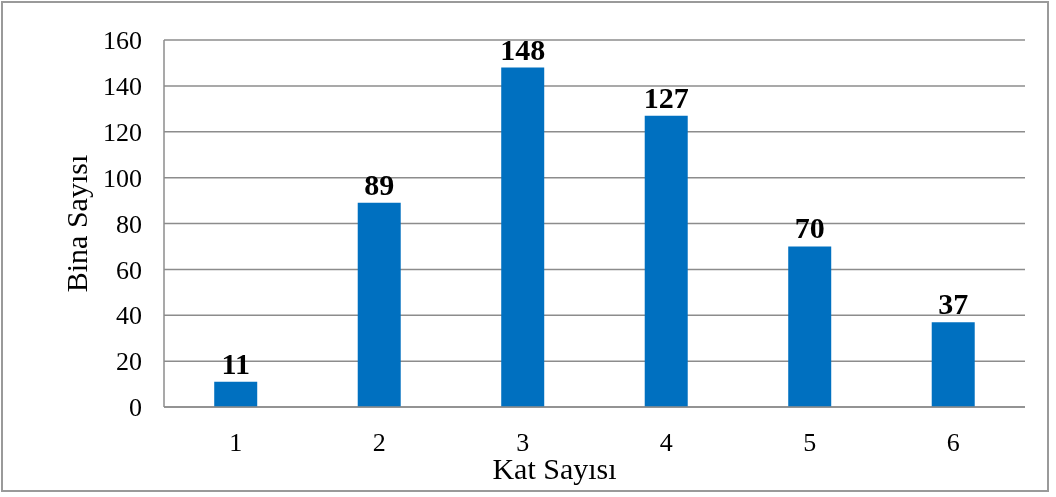 The image size is (1056, 497). What do you see at coordinates (129, 316) in the screenshot?
I see `y-tick-label: 40` at bounding box center [129, 316].